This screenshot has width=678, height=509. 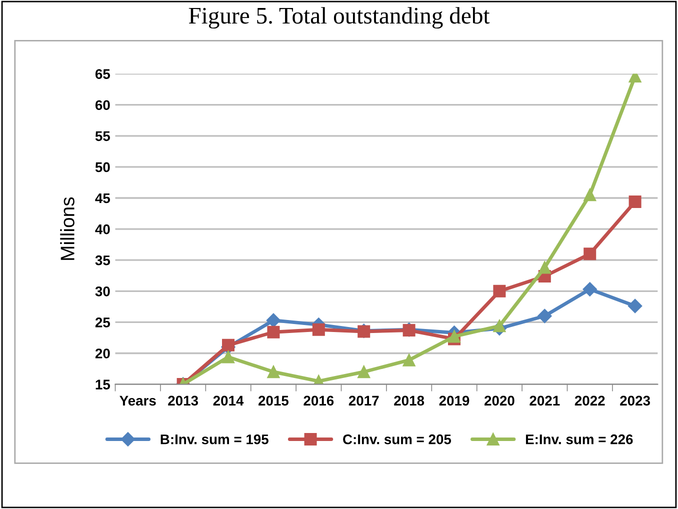 What do you see at coordinates (397, 439) in the screenshot?
I see `legend-label: C:Inv. sum = 205` at bounding box center [397, 439].